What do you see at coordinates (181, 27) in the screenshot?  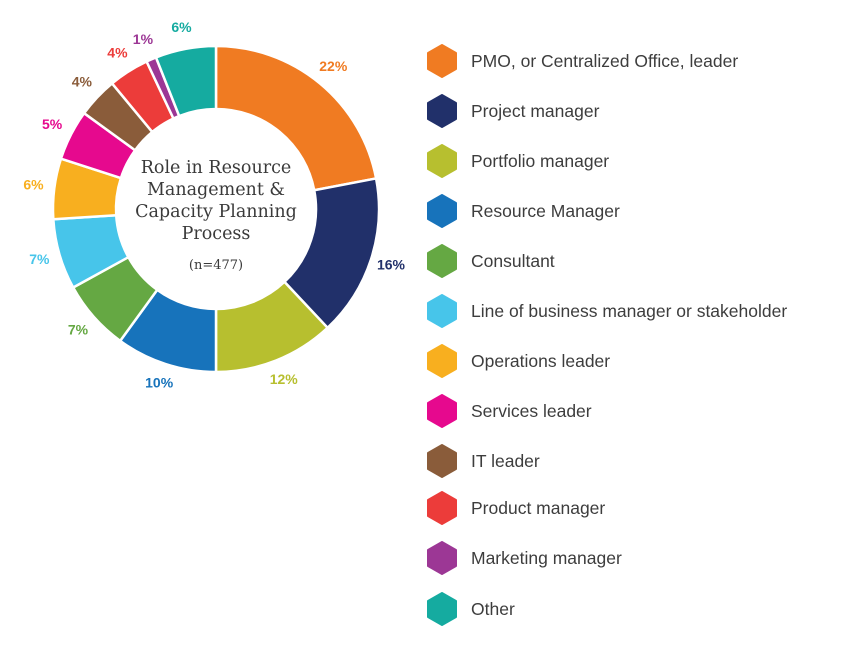 I see `value-label-other: 6%` at bounding box center [181, 27].